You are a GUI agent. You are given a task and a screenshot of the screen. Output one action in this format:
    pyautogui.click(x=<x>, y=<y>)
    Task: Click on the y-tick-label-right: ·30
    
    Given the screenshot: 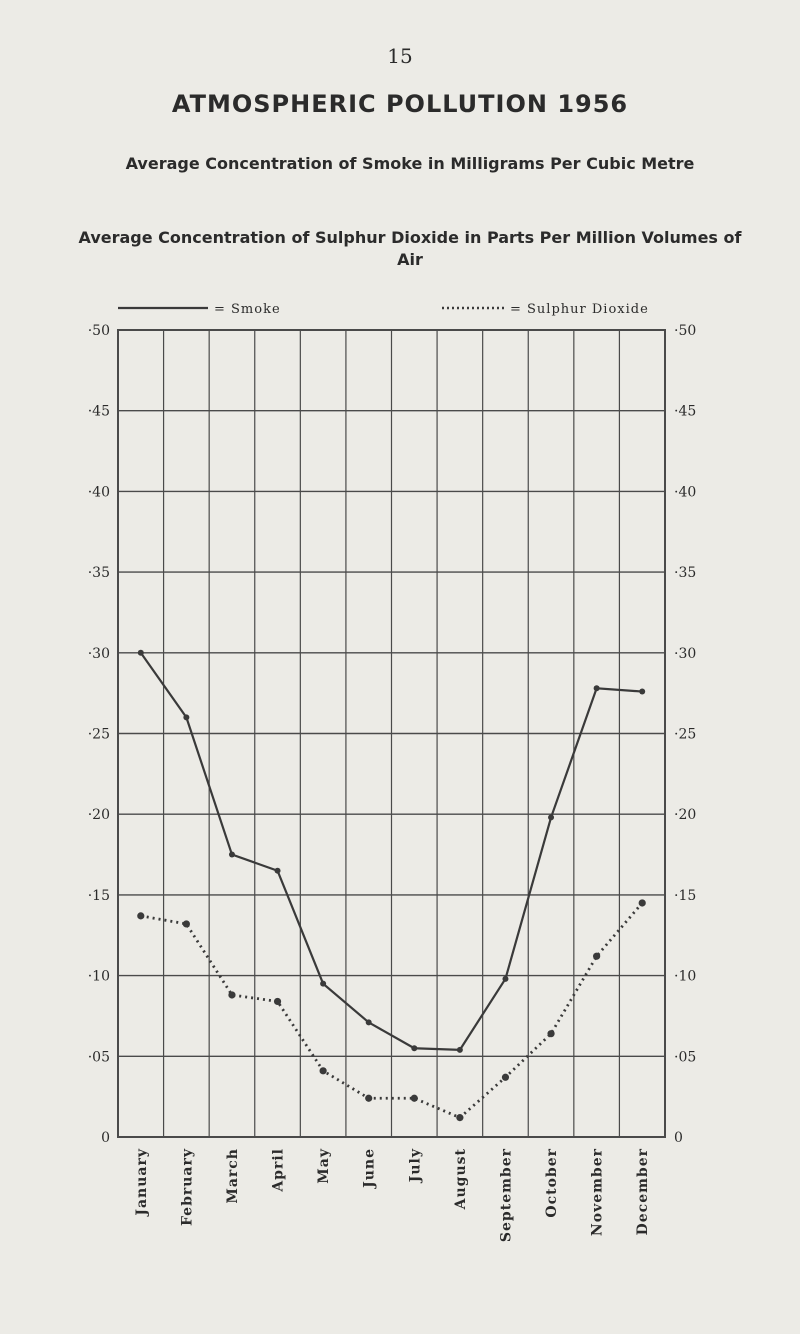 What is the action you would take?
    pyautogui.click(x=685, y=654)
    